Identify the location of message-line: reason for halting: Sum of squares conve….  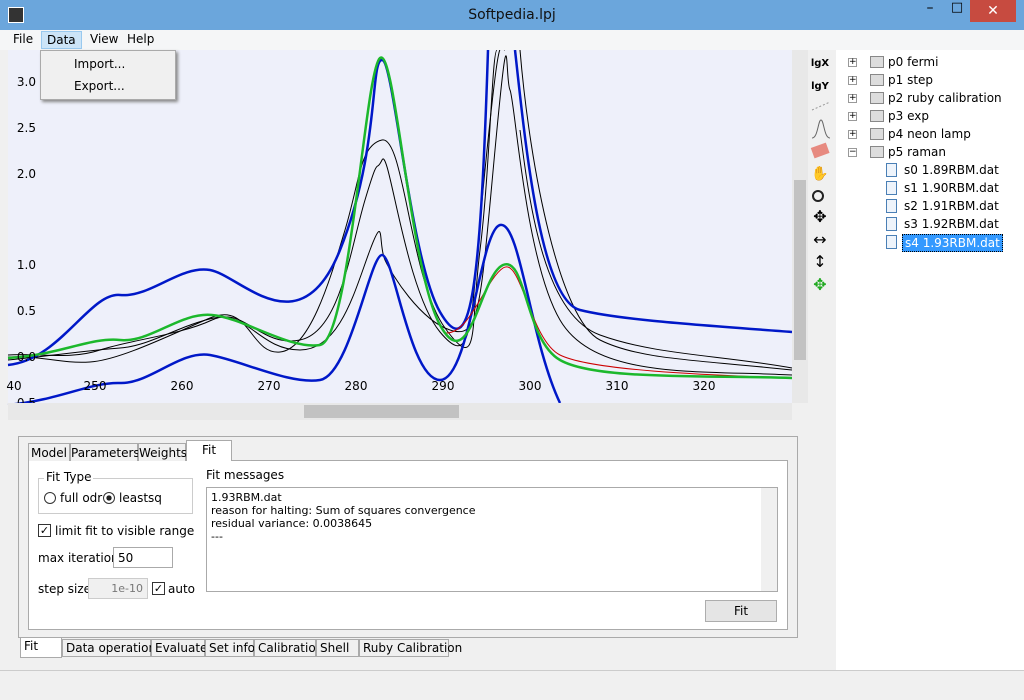
(343, 510).